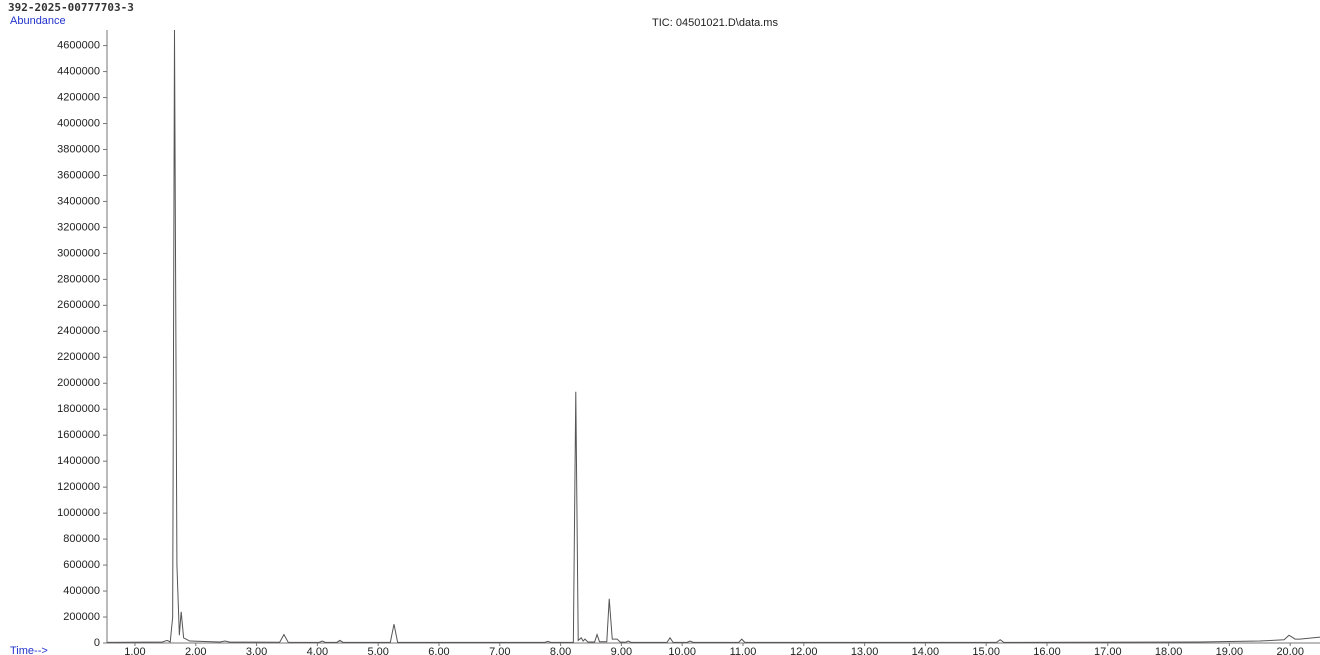 The width and height of the screenshot is (1320, 655). I want to click on x-tick-label: 3.00, so click(256, 650).